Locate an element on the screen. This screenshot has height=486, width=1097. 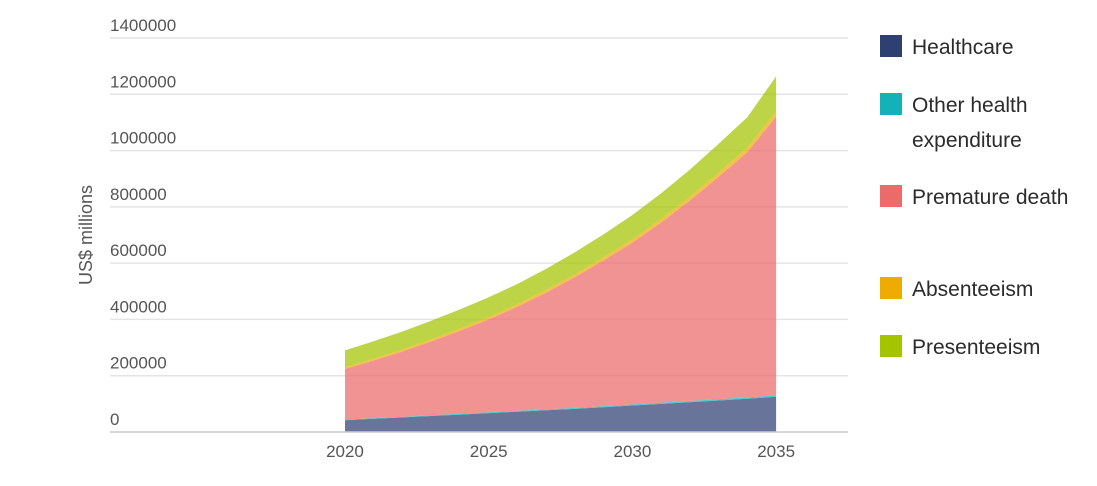
y-tick-label: 400000 is located at coordinates (138, 306).